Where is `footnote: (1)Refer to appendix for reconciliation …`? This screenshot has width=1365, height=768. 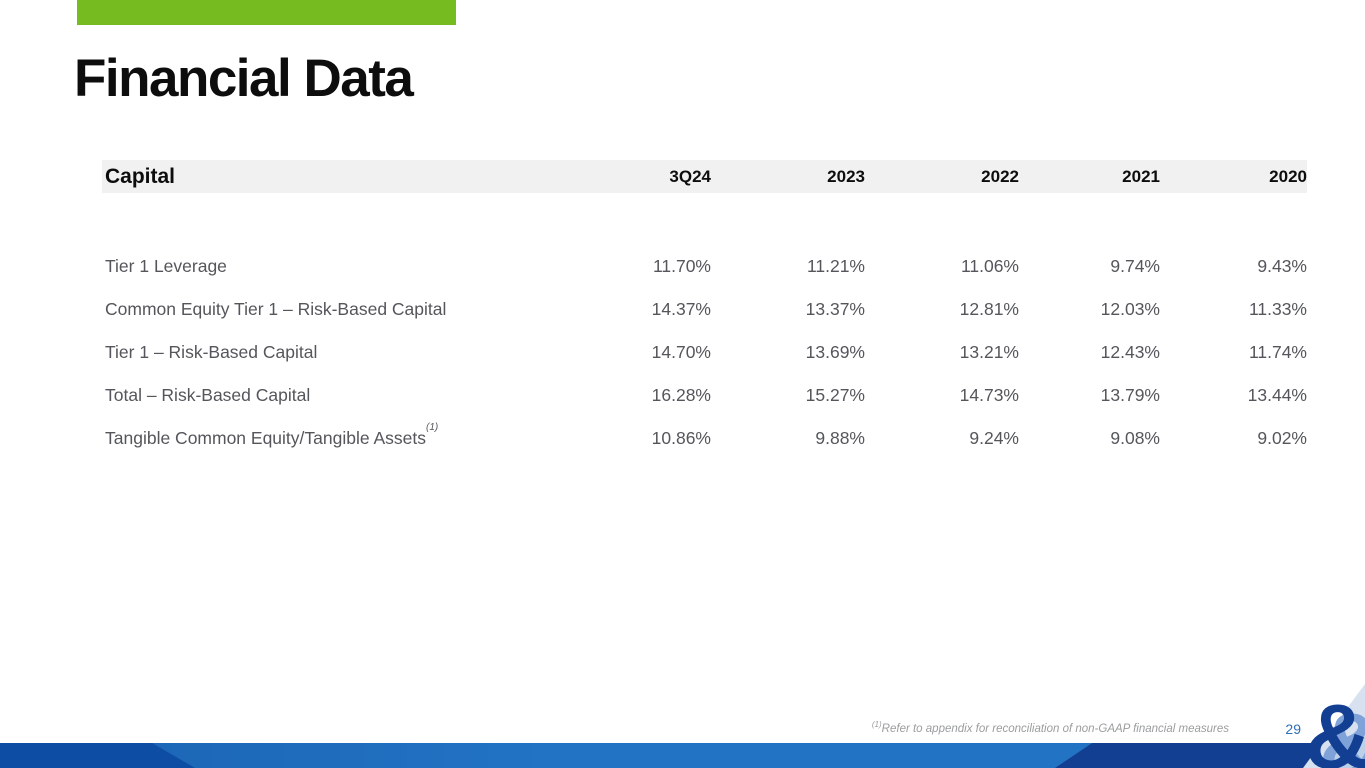
footnote: (1)Refer to appendix for reconciliation … is located at coordinates (1050, 727).